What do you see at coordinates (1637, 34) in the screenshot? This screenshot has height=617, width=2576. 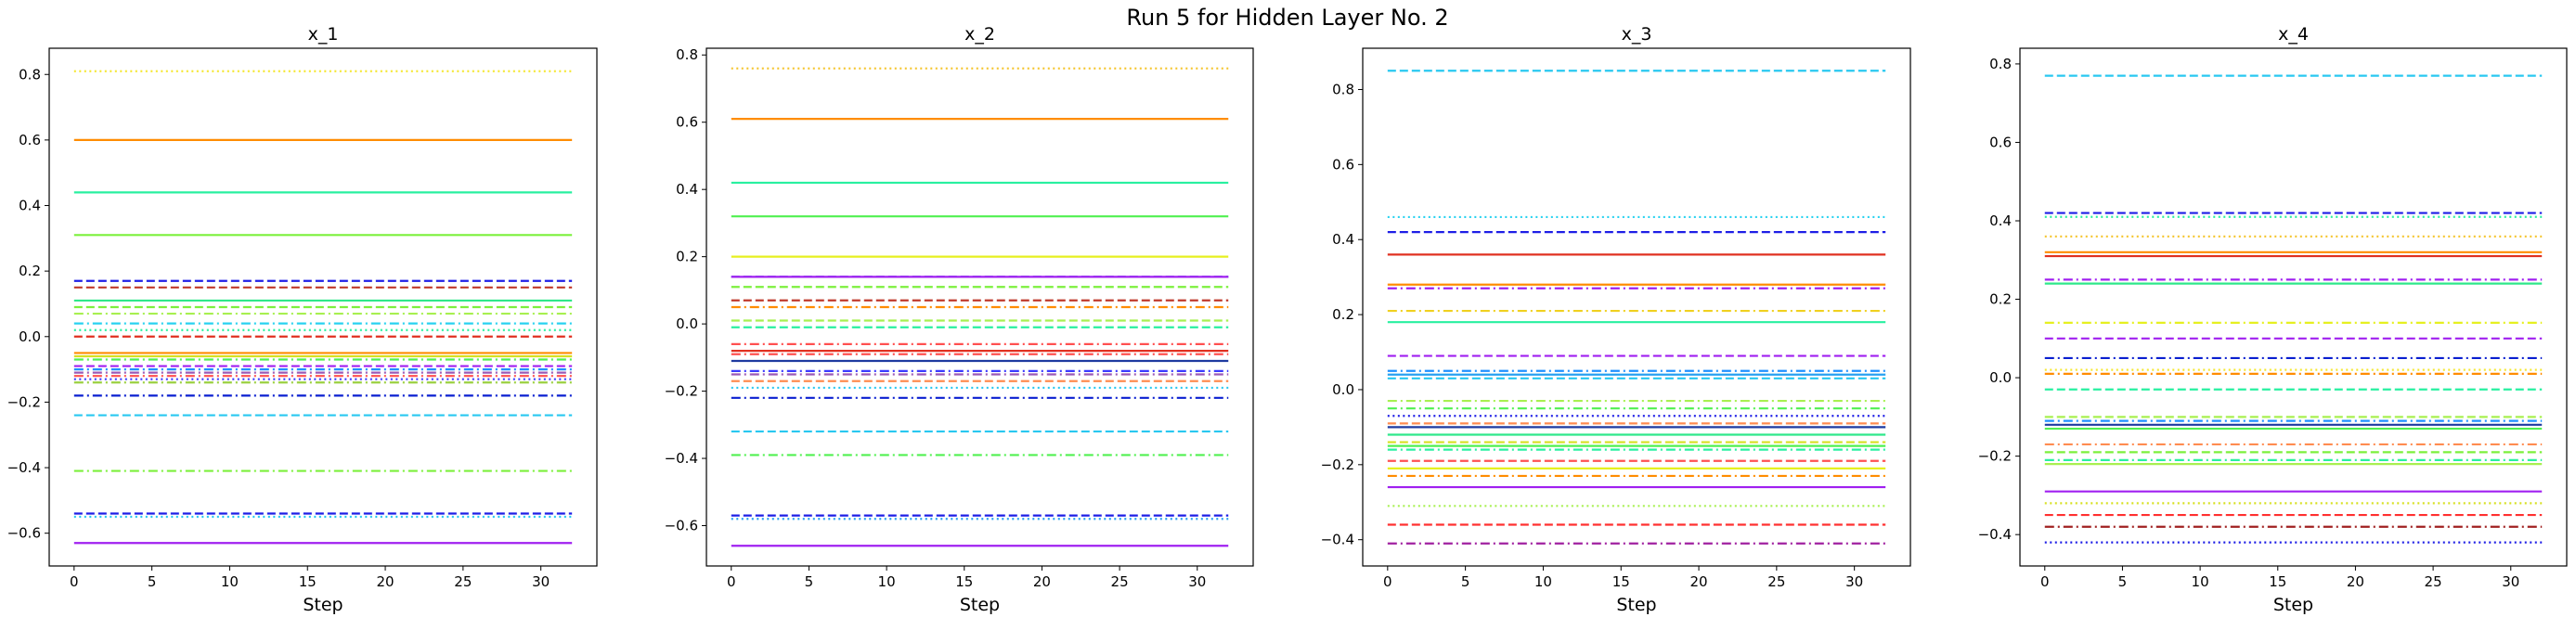 I see `subplot-title: x_3` at bounding box center [1637, 34].